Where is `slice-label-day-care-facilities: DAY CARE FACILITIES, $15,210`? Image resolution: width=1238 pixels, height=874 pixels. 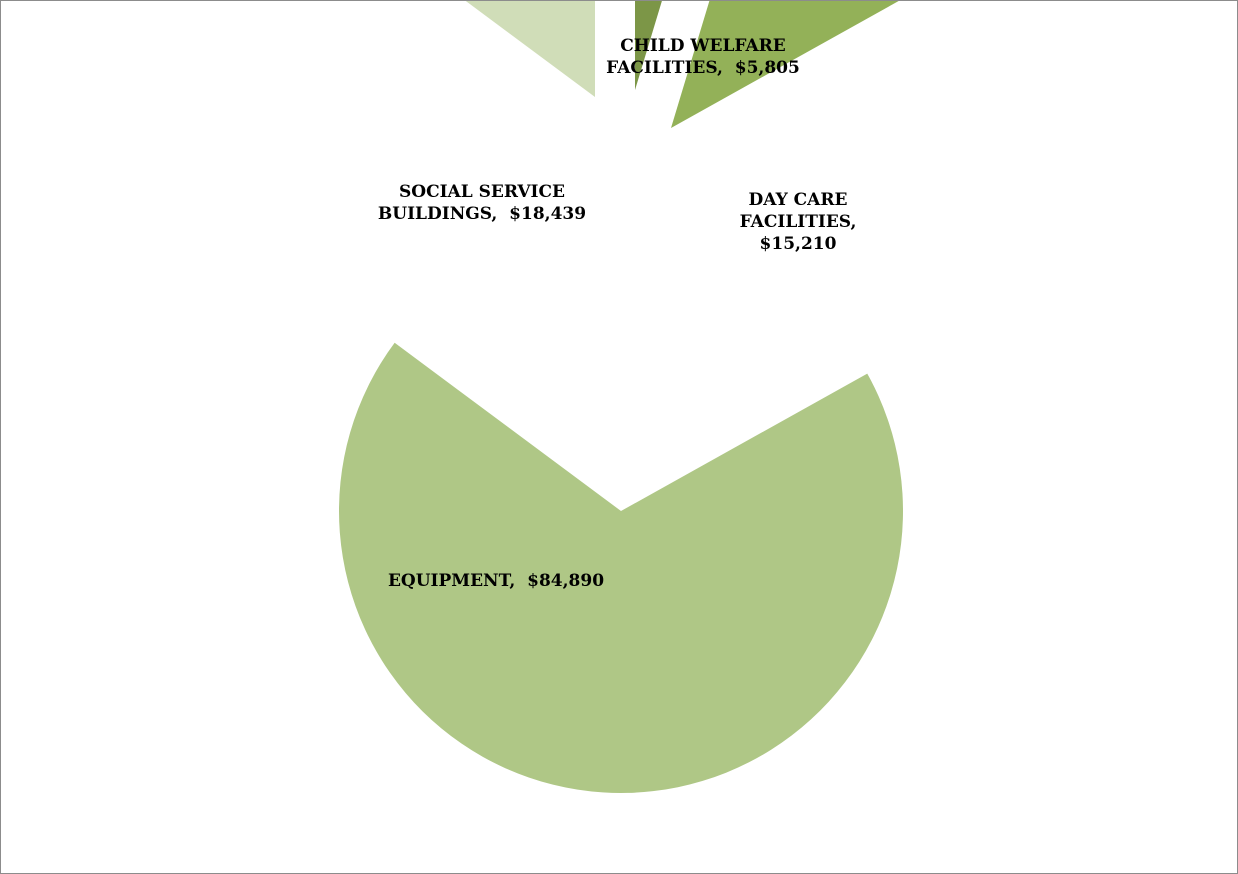
slice-label-day-care-facilities: DAY CARE FACILITIES, $15,210 is located at coordinates (798, 222).